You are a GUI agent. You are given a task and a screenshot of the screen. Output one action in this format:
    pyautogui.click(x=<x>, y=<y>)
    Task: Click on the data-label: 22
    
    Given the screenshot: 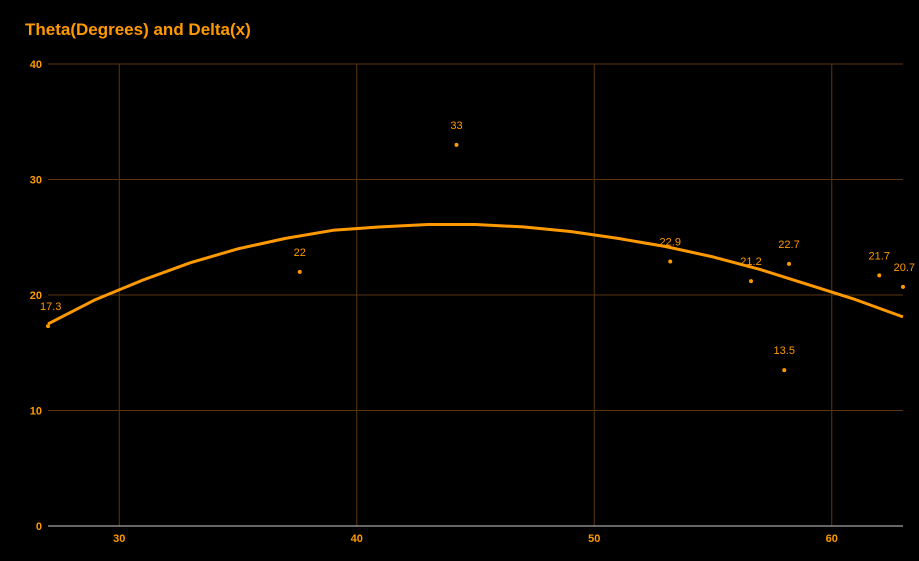 What is the action you would take?
    pyautogui.click(x=300, y=253)
    